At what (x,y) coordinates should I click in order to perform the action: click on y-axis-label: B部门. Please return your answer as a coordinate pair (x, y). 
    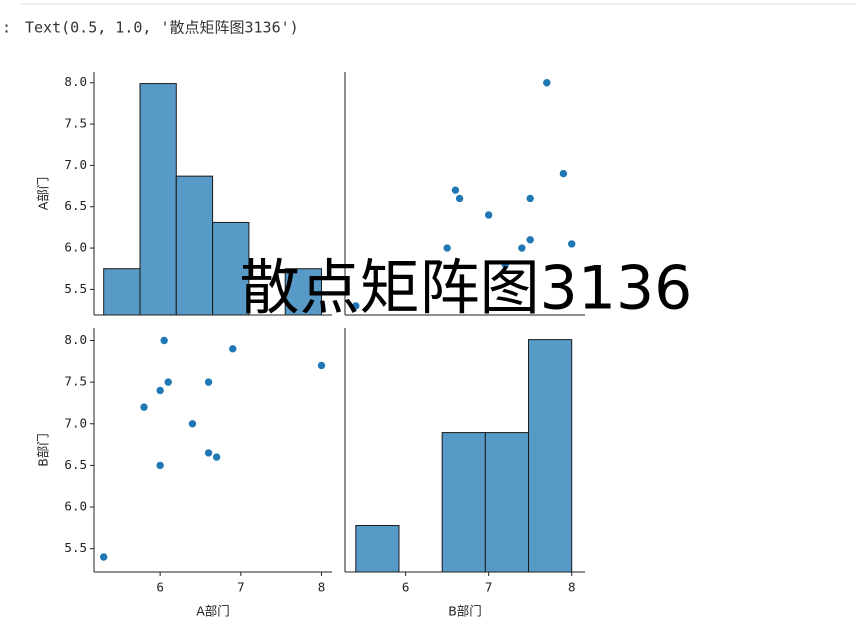
    Looking at the image, I should click on (43, 450).